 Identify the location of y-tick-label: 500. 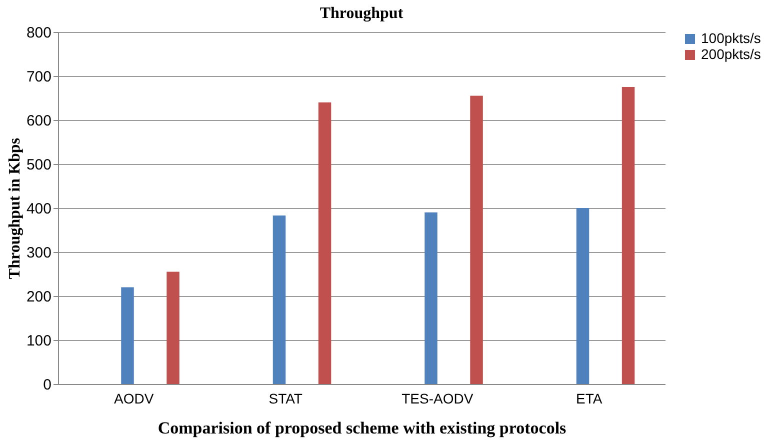
(39, 165).